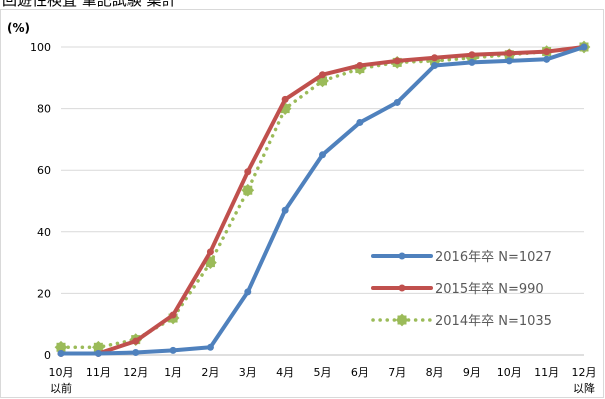 The width and height of the screenshot is (605, 399). I want to click on y-tick-label: 0, so click(47, 355).